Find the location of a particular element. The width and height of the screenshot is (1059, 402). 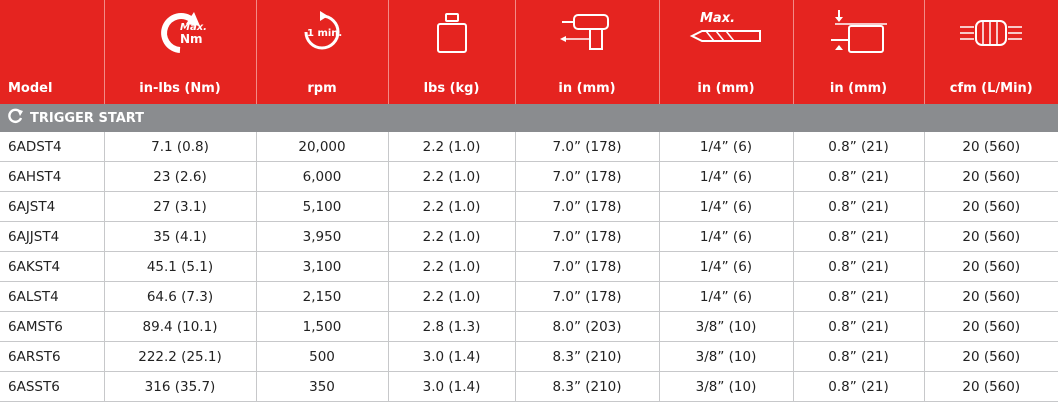

header-airflow: cfm (L/Min) is located at coordinates (991, 52).